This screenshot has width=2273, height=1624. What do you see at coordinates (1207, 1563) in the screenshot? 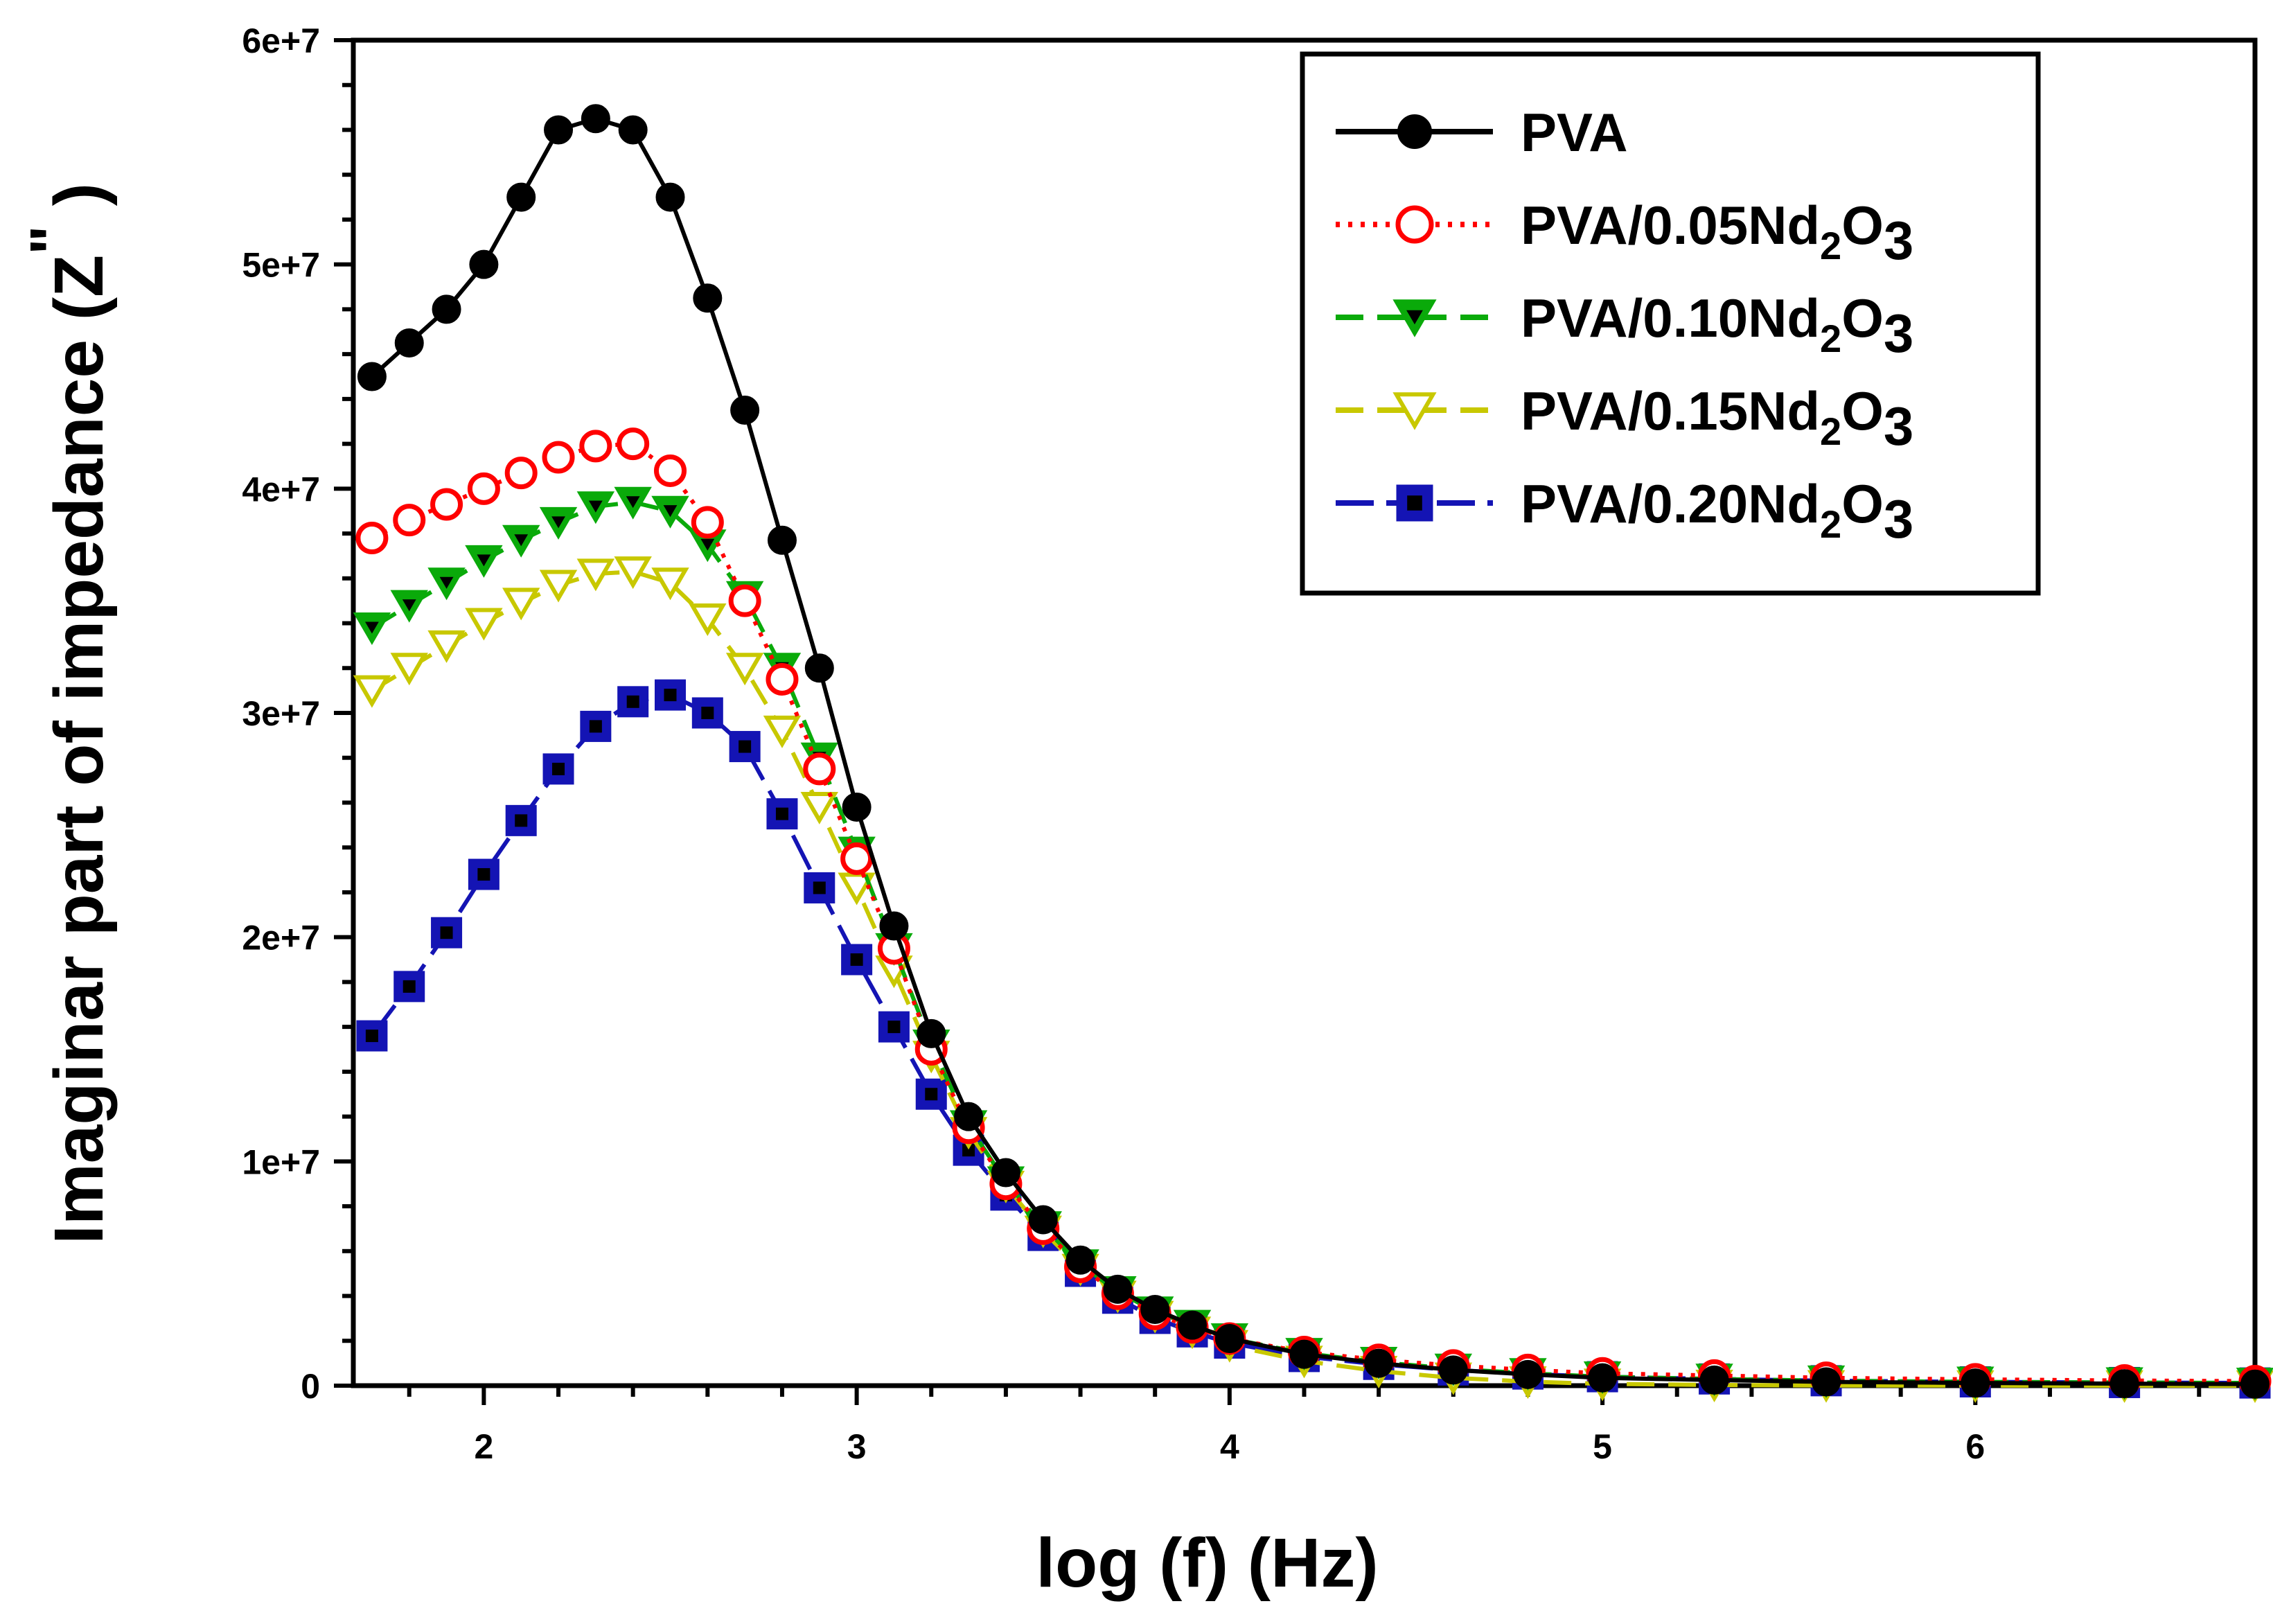
I see `x-axis-title: log (f) (Hz)` at bounding box center [1207, 1563].